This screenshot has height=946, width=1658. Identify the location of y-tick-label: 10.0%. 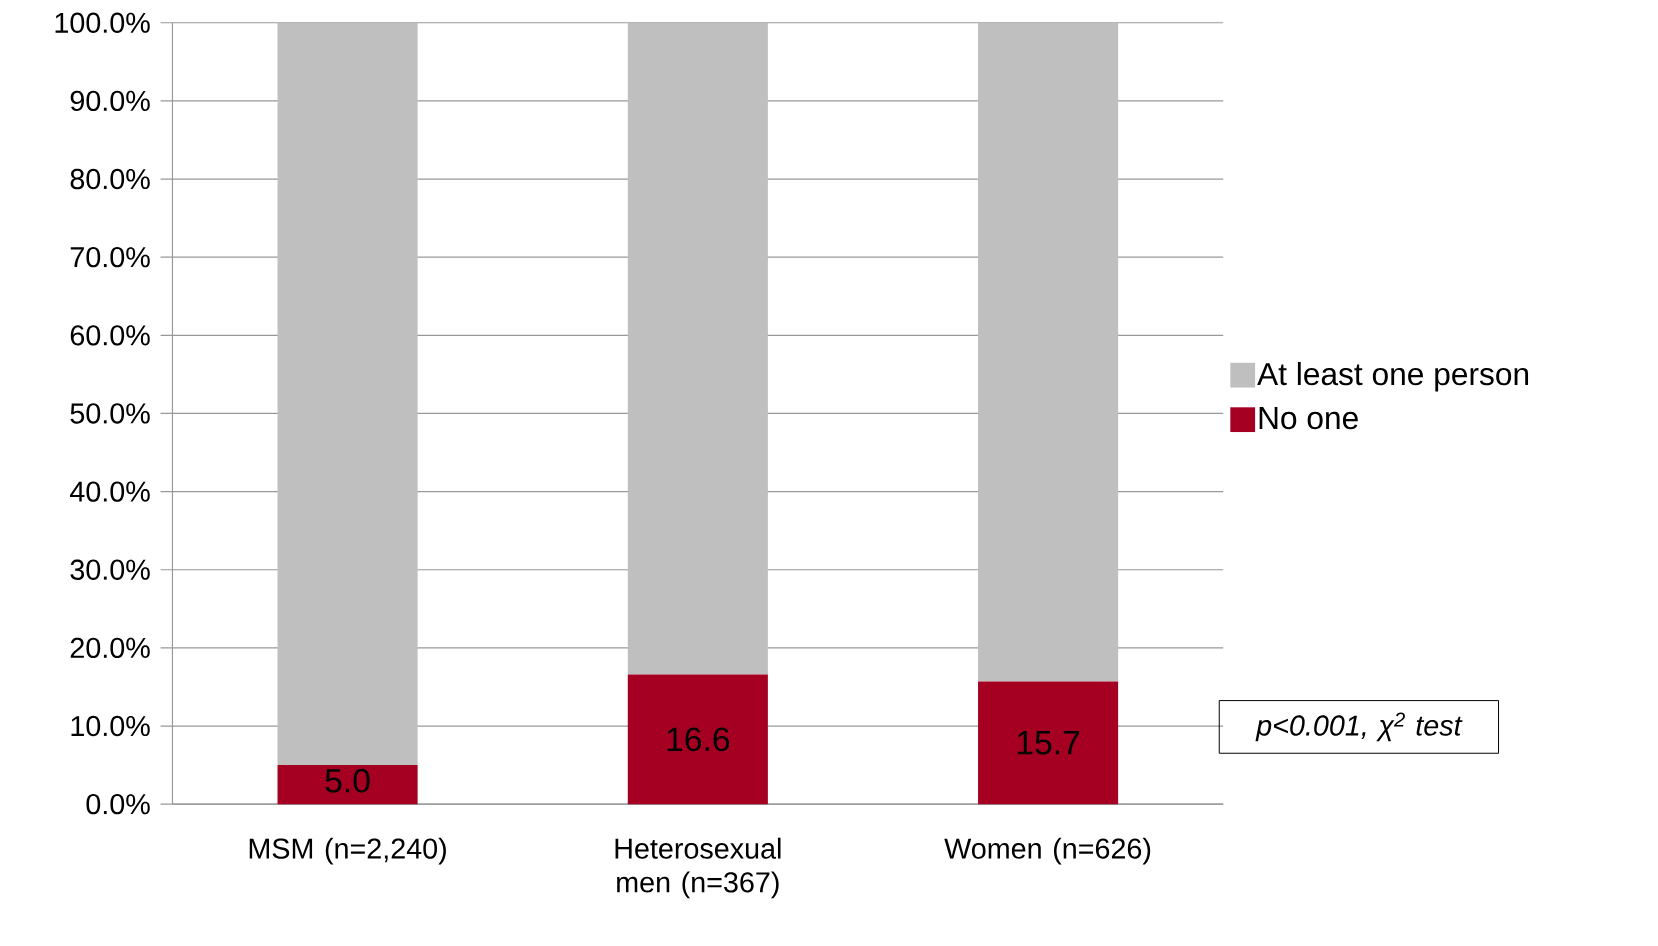
(110, 726).